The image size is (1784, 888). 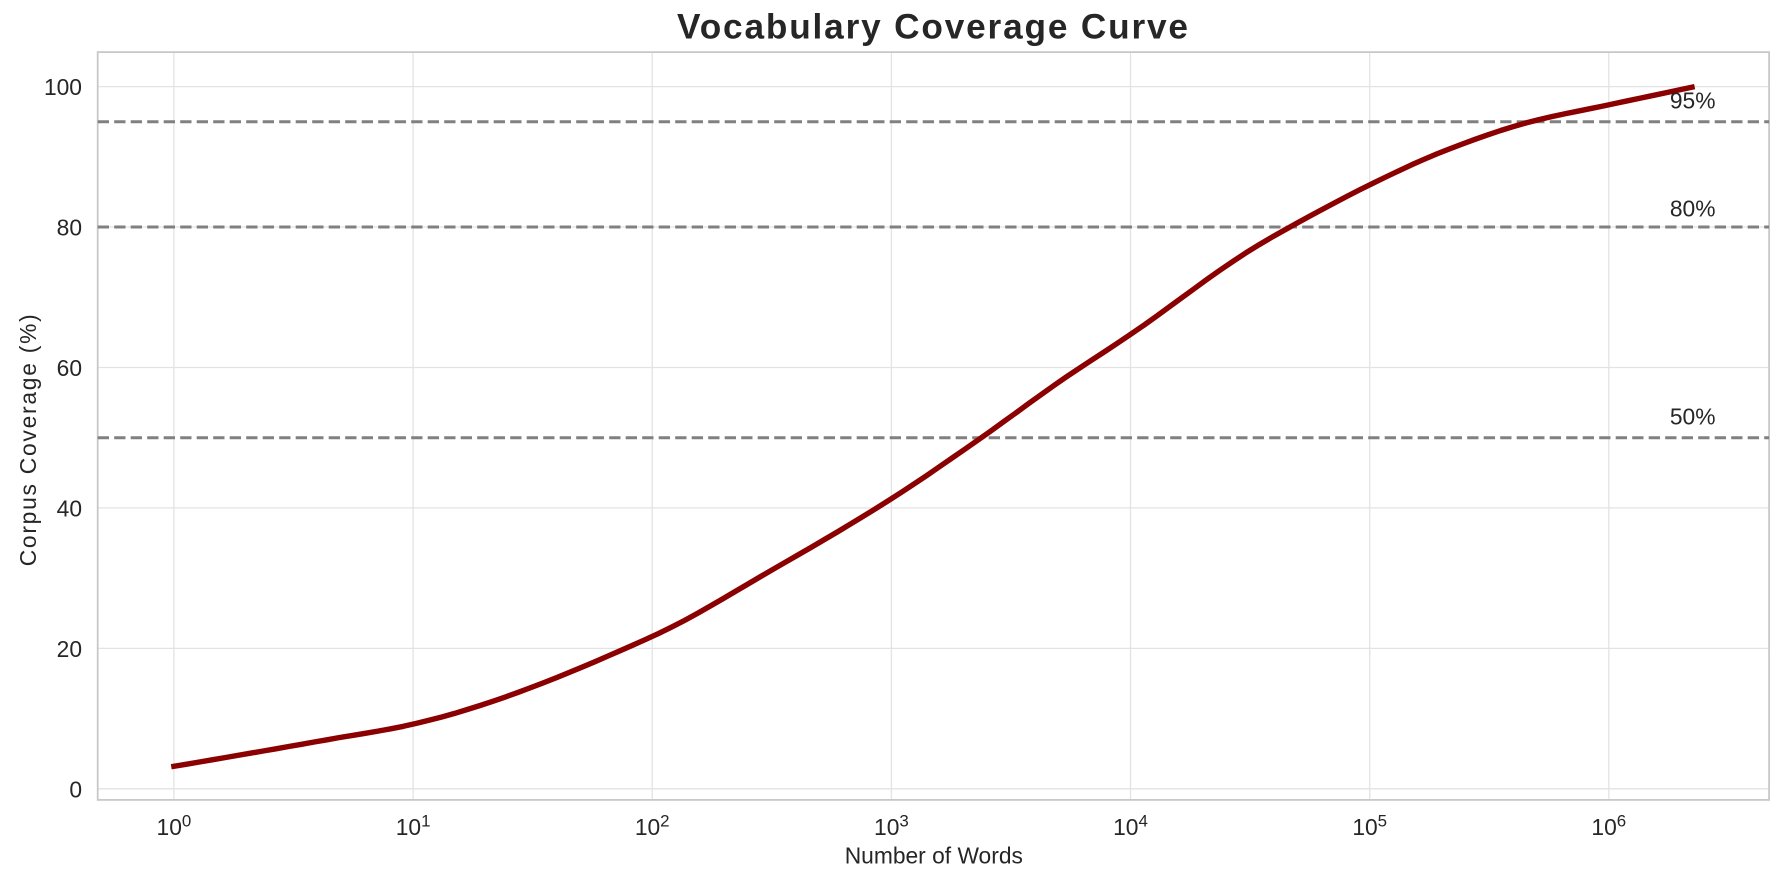 What do you see at coordinates (1693, 100) in the screenshot?
I see `svg-text: 95%` at bounding box center [1693, 100].